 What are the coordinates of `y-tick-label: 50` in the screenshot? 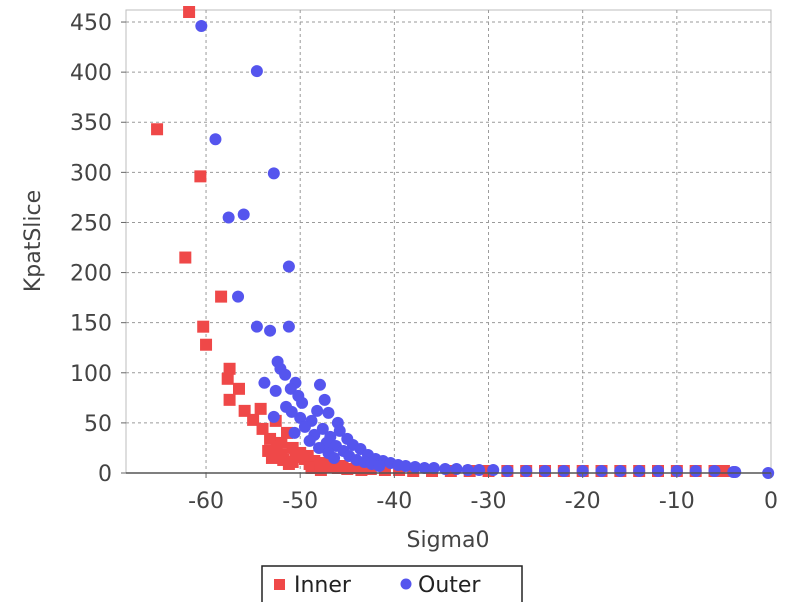 It's located at (98, 424).